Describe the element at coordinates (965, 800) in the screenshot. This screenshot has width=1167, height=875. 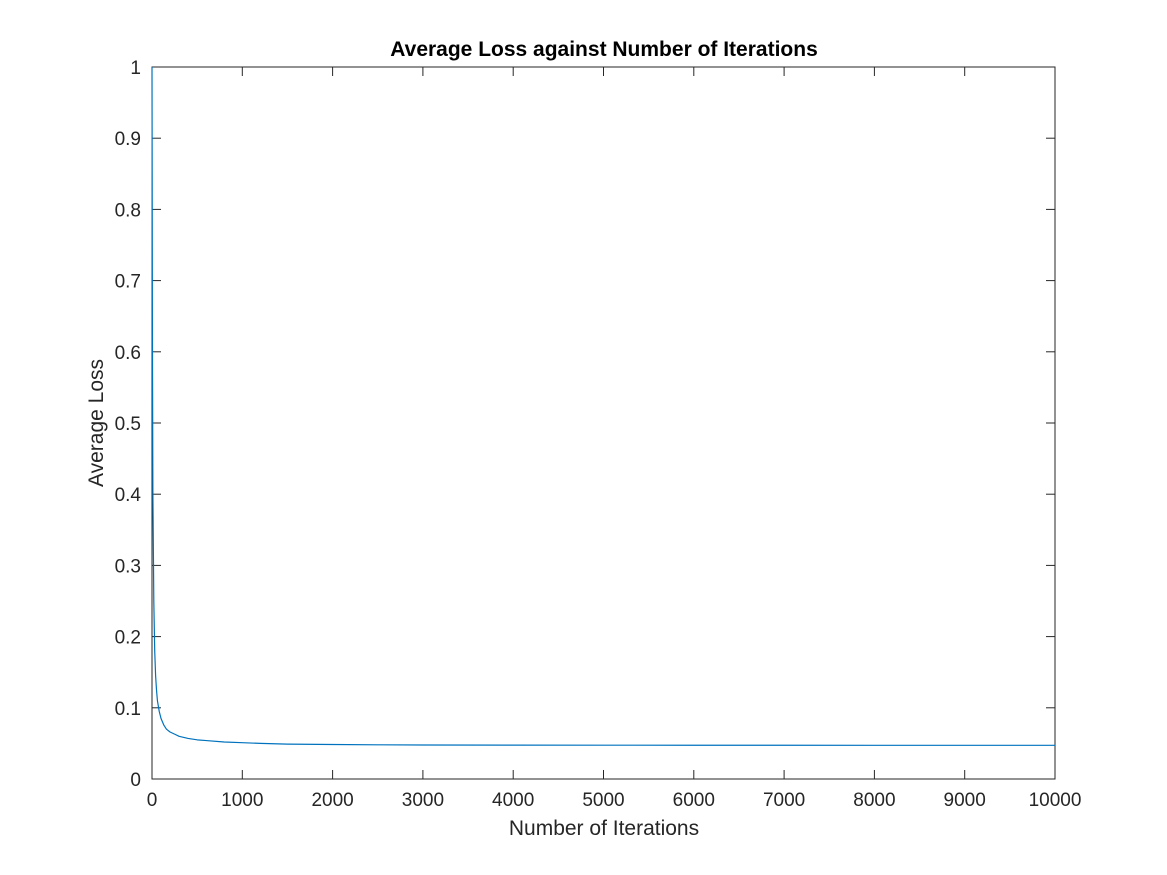
I see `x-tick-label: 9000` at that location.